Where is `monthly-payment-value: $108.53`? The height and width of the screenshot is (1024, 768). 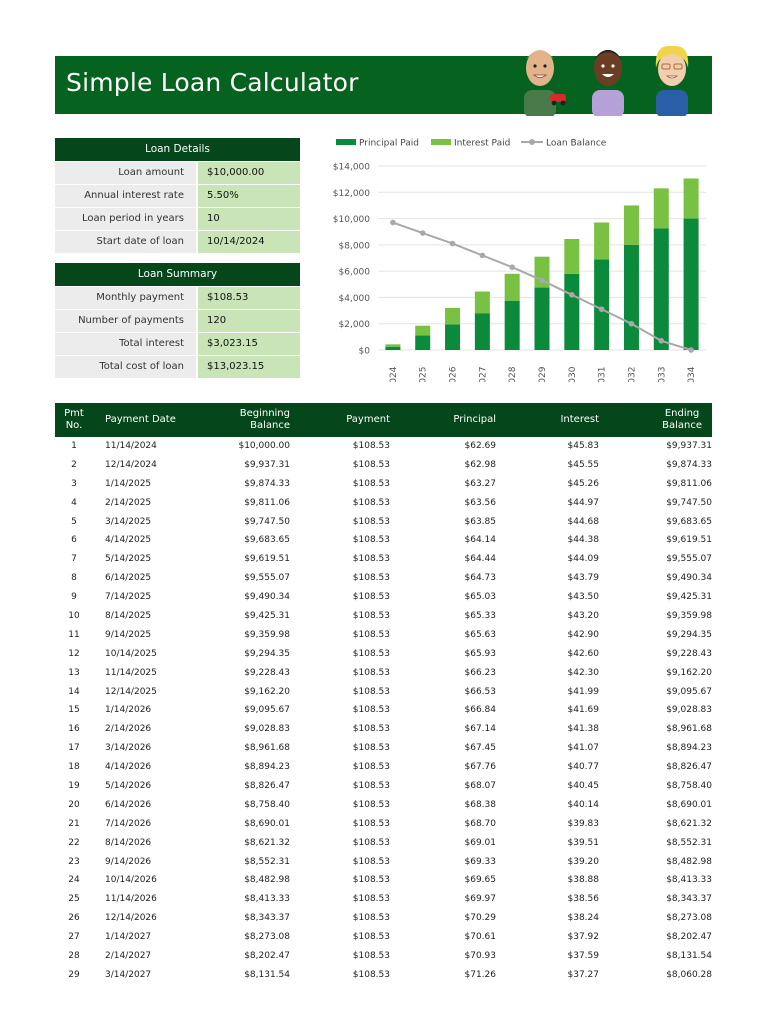
monthly-payment-value: $108.53 is located at coordinates (249, 298).